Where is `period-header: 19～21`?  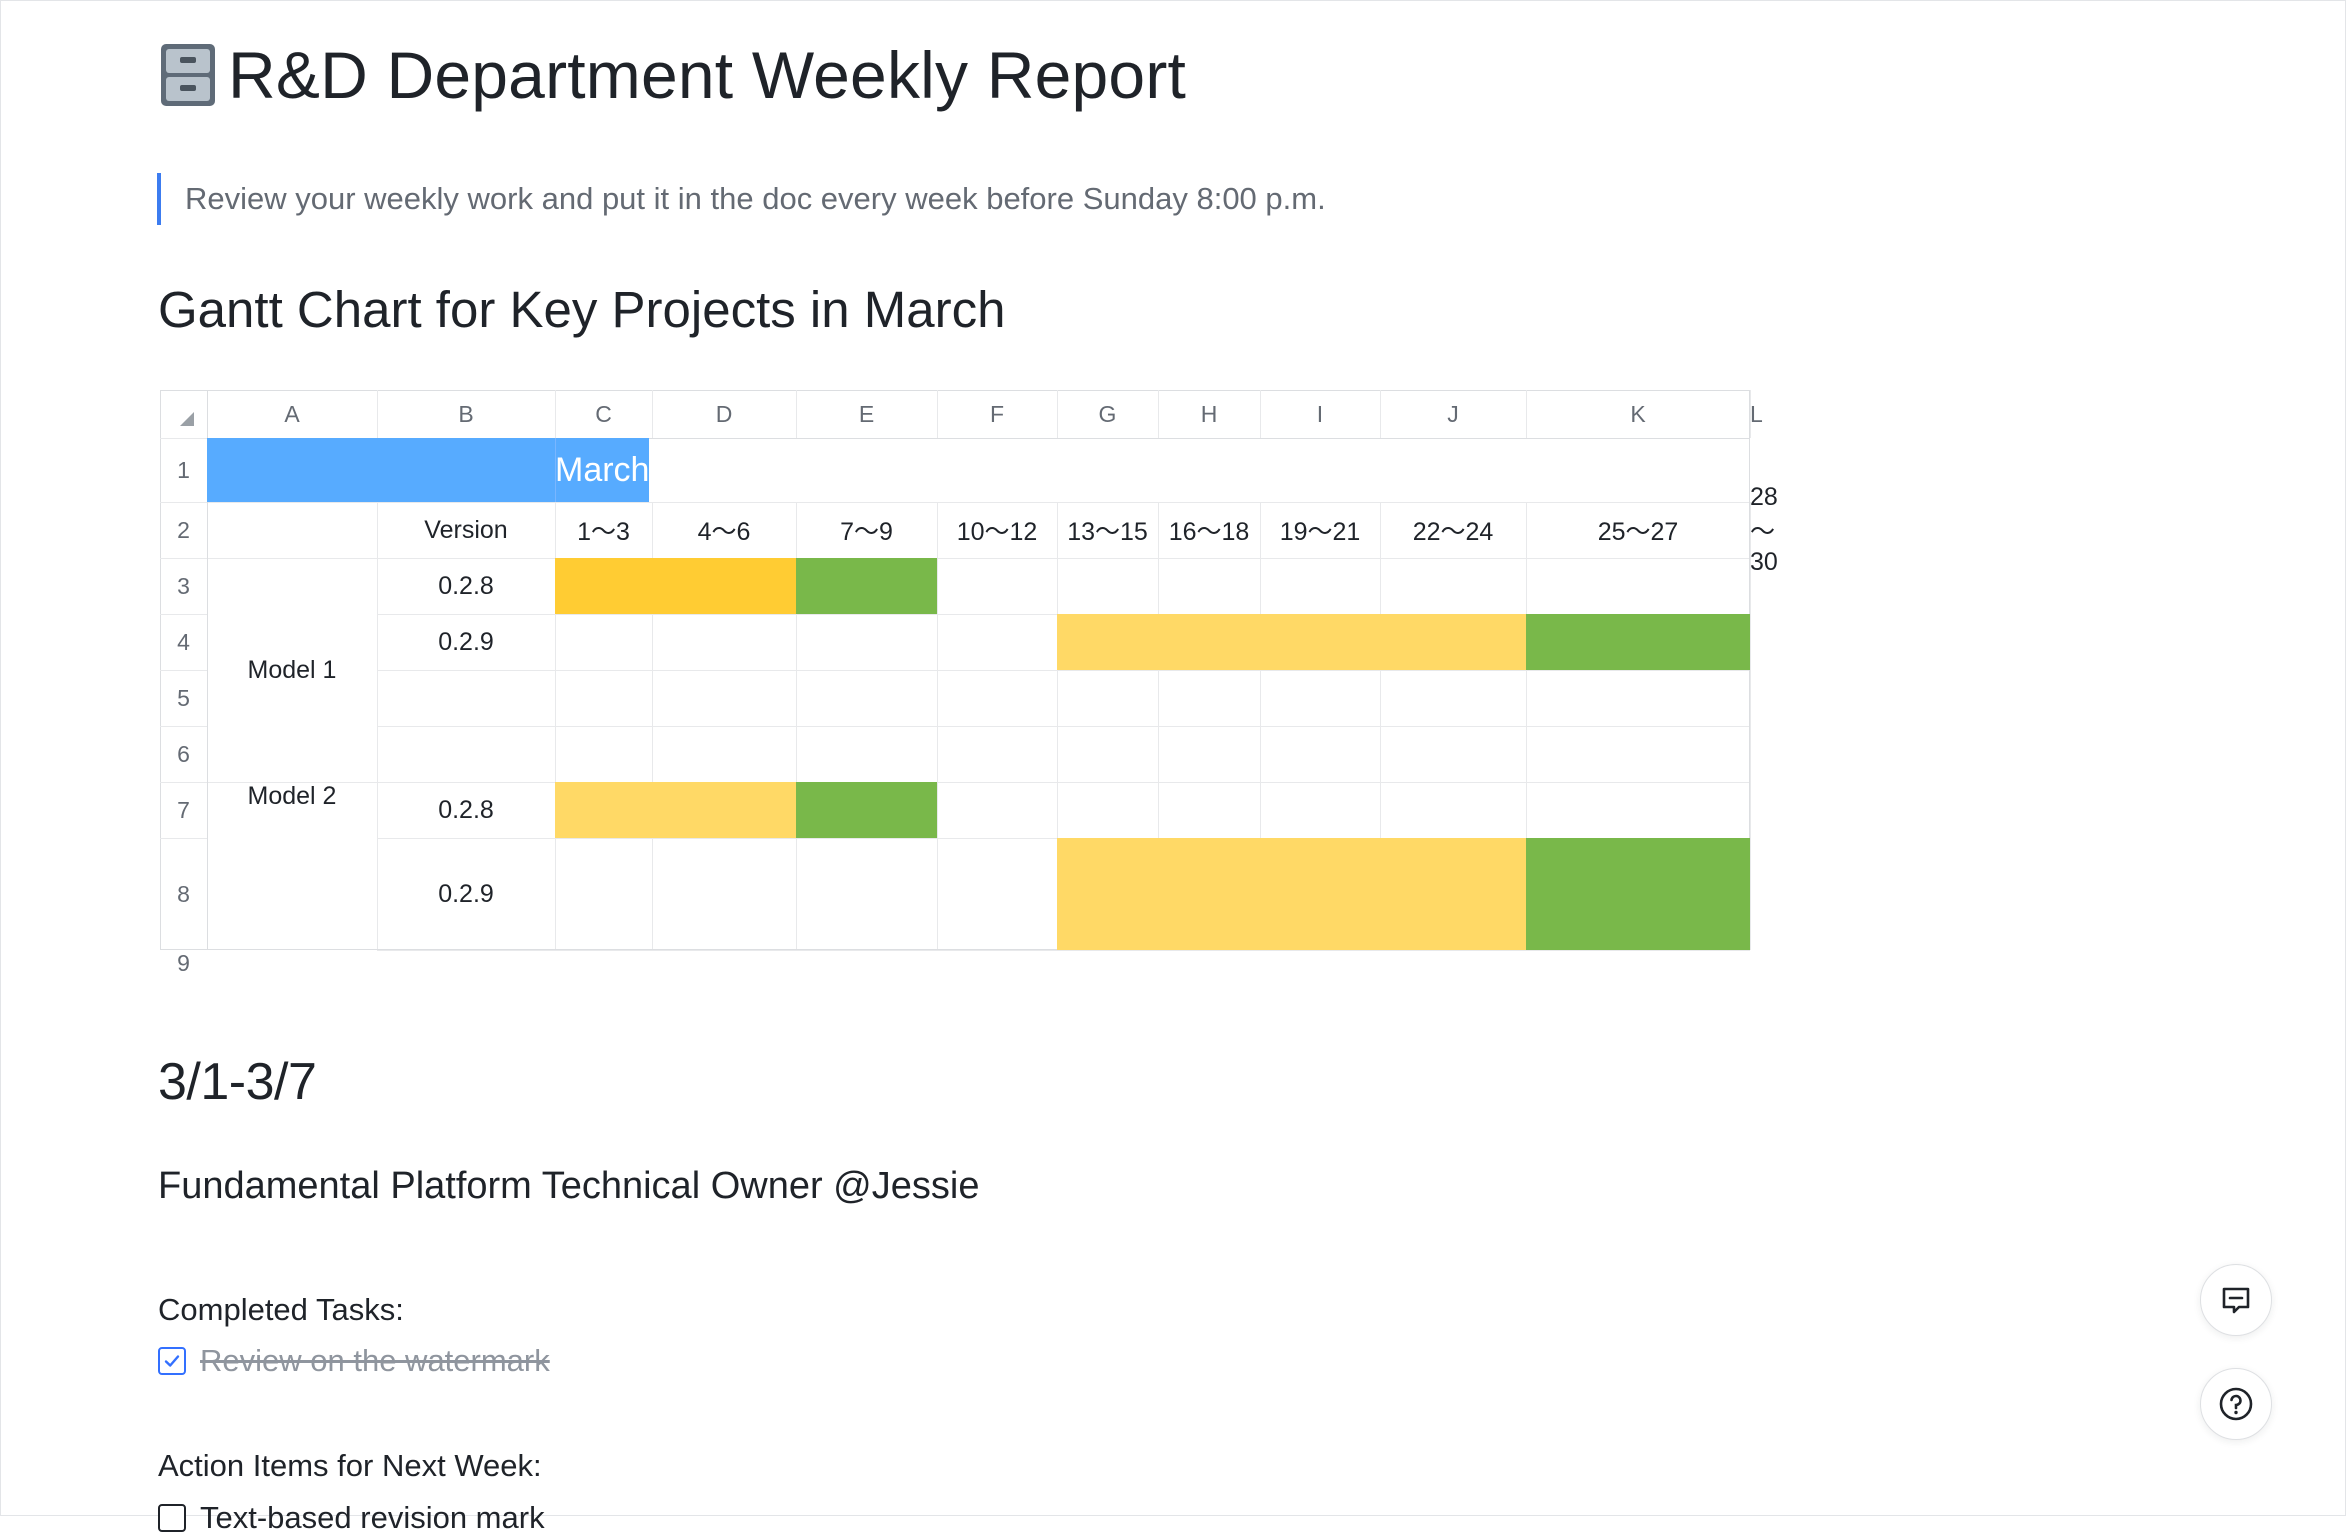 period-header: 19～21 is located at coordinates (1320, 532).